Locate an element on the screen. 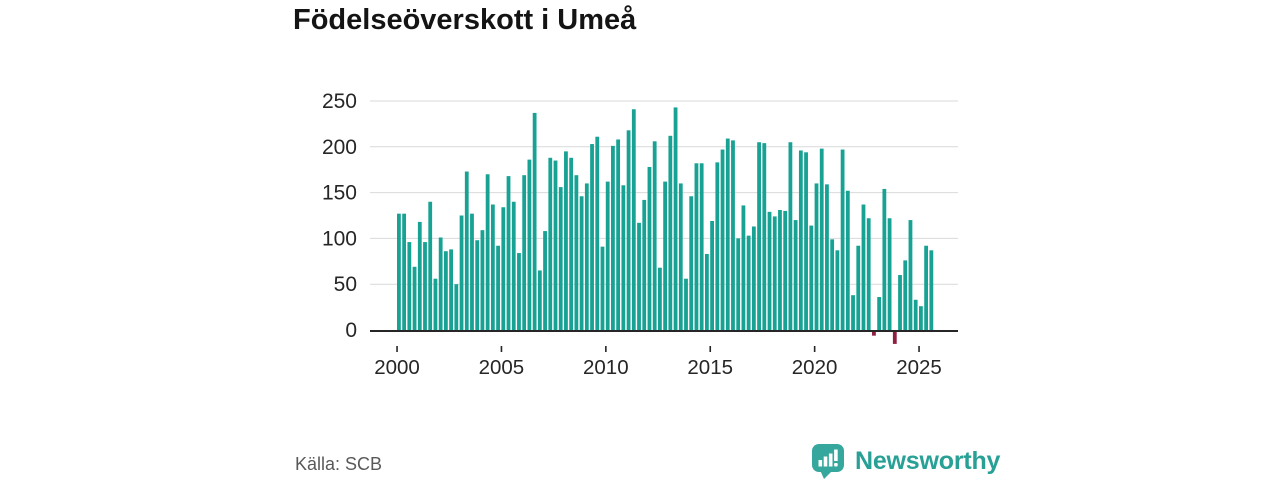 This screenshot has width=1280, height=480. bar-2025-Q3 is located at coordinates (931, 290).